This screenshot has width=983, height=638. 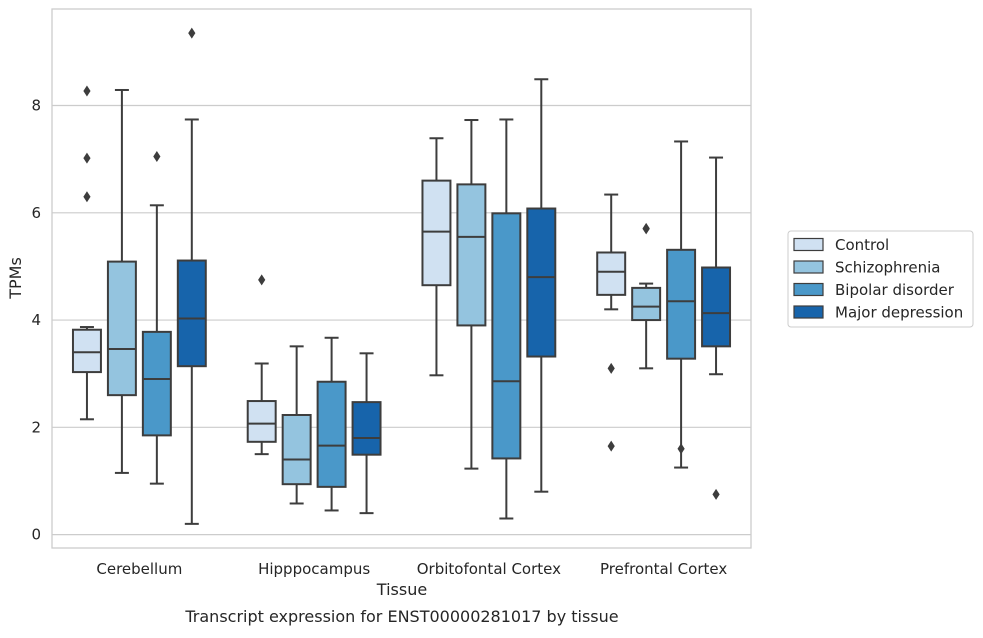 What do you see at coordinates (36, 535) in the screenshot?
I see `y-tick-label: 0` at bounding box center [36, 535].